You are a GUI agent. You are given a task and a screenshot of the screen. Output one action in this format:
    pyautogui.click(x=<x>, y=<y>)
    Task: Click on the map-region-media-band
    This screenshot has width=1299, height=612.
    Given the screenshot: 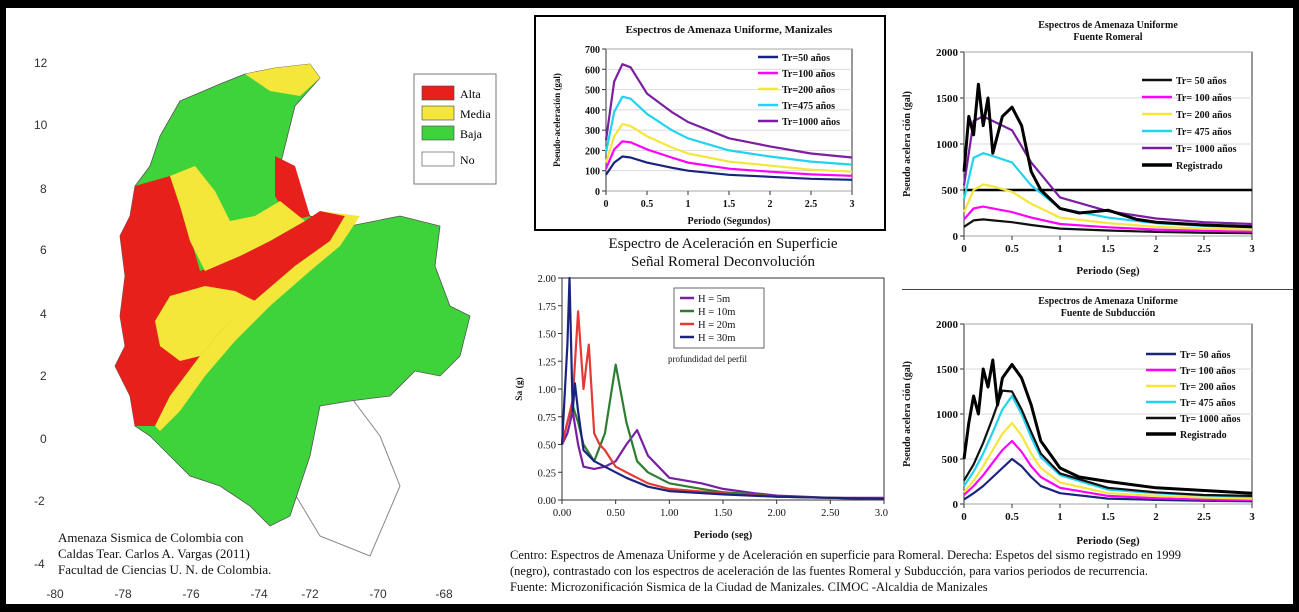 What is the action you would take?
    pyautogui.click(x=257, y=321)
    